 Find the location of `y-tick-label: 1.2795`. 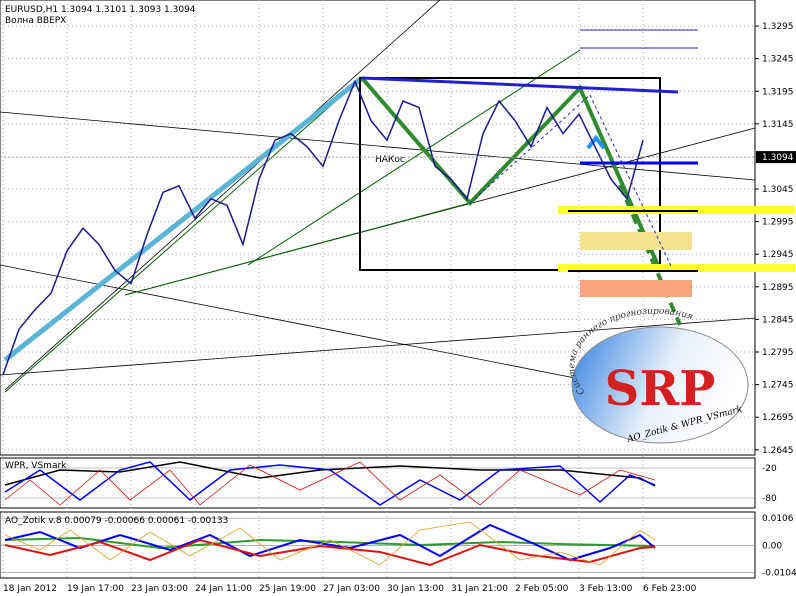

y-tick-label: 1.2795 is located at coordinates (778, 353).